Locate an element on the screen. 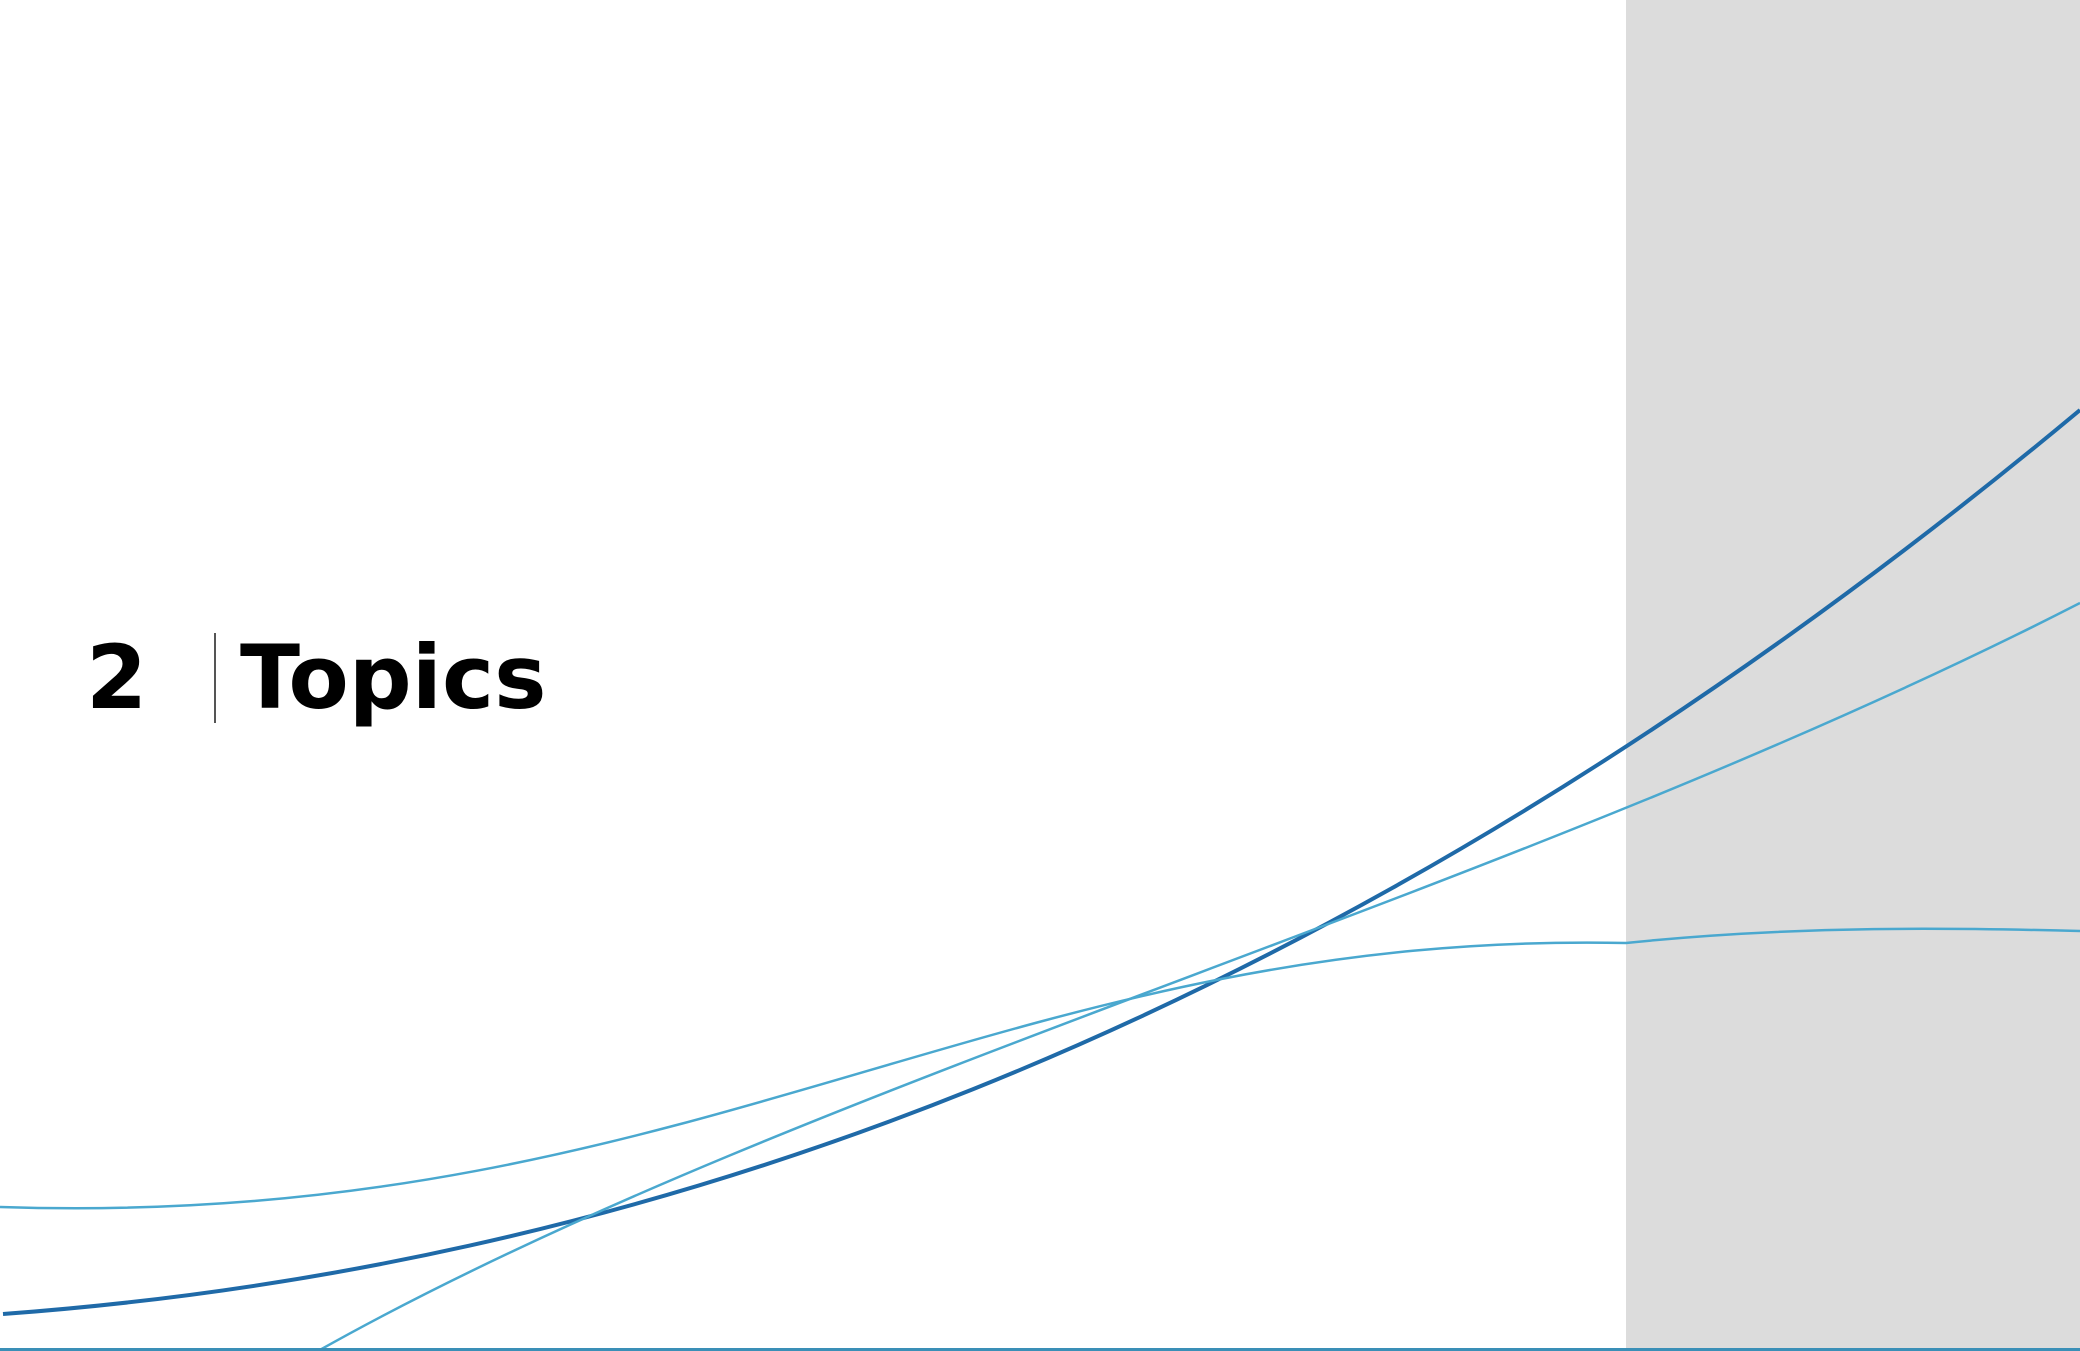 The height and width of the screenshot is (1351, 2080). section-heading: 2 Topics is located at coordinates (316, 678).